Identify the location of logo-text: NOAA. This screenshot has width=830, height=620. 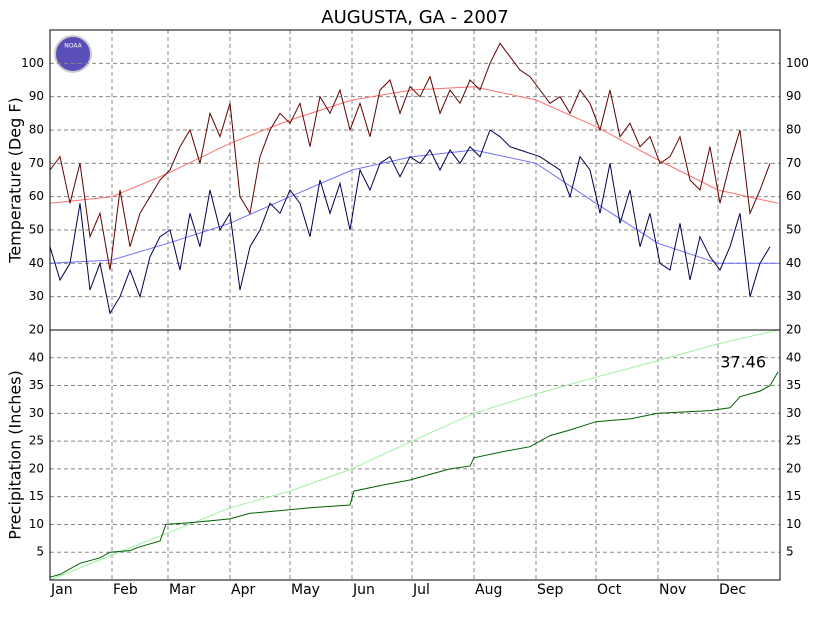
(73, 46).